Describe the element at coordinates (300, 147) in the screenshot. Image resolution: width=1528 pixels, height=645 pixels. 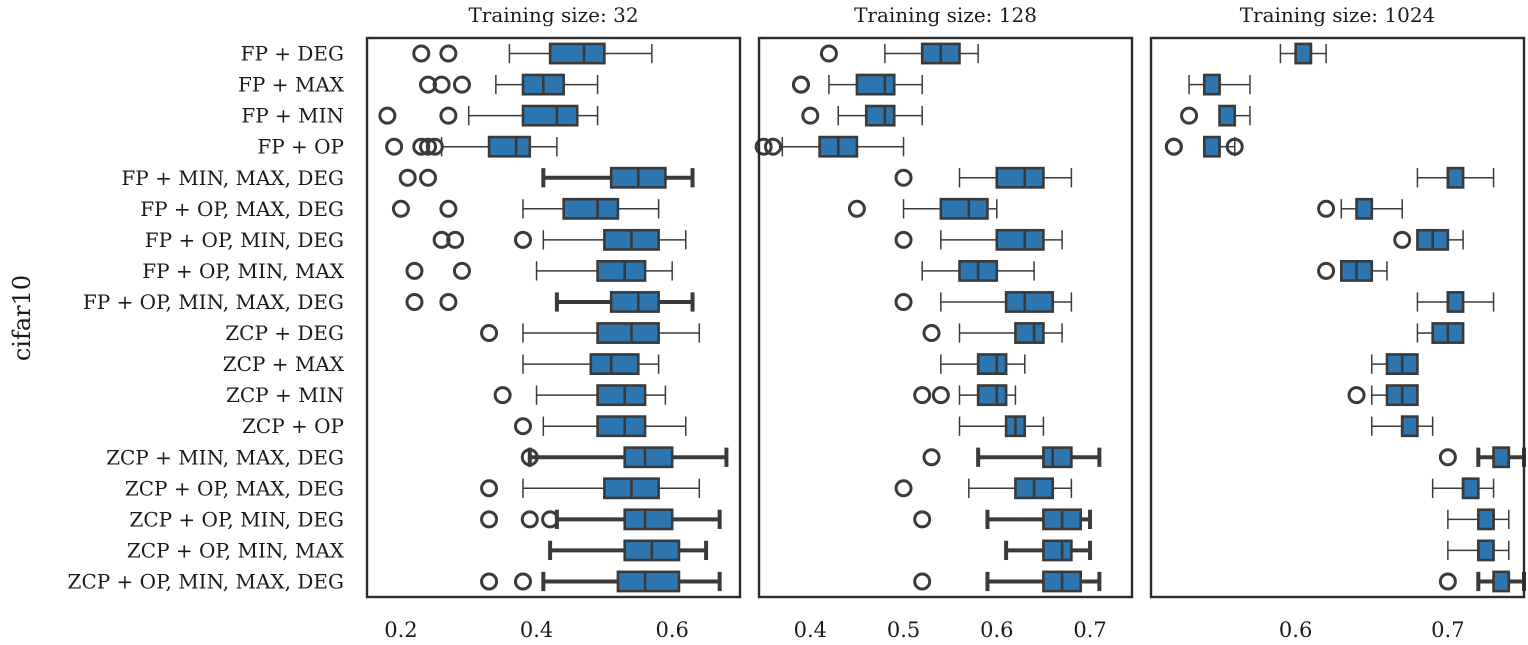
I see `category-label: FP + OP` at that location.